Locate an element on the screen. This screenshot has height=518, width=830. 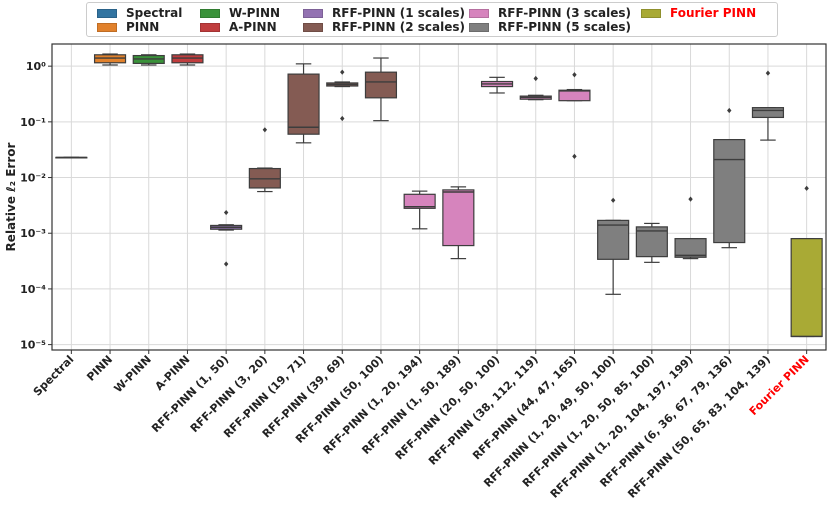
y-tick-label: 10⁰ is located at coordinates (36, 66).